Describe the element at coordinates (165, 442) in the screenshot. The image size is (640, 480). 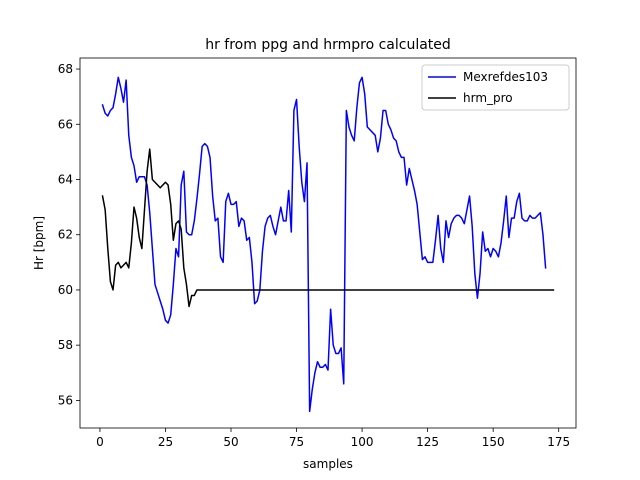
I see `x-tick-label: 25` at that location.